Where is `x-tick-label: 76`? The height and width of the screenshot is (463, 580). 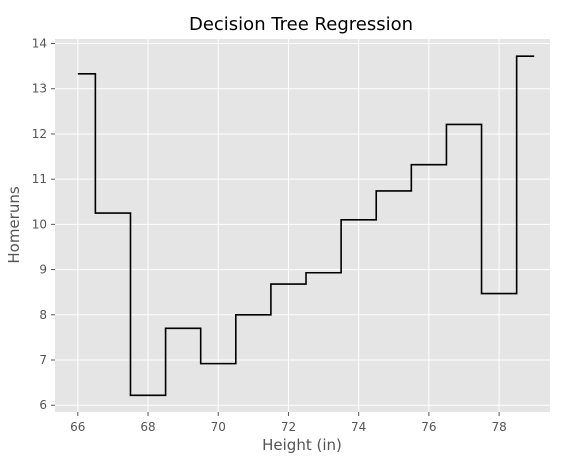 x-tick-label: 76 is located at coordinates (428, 427).